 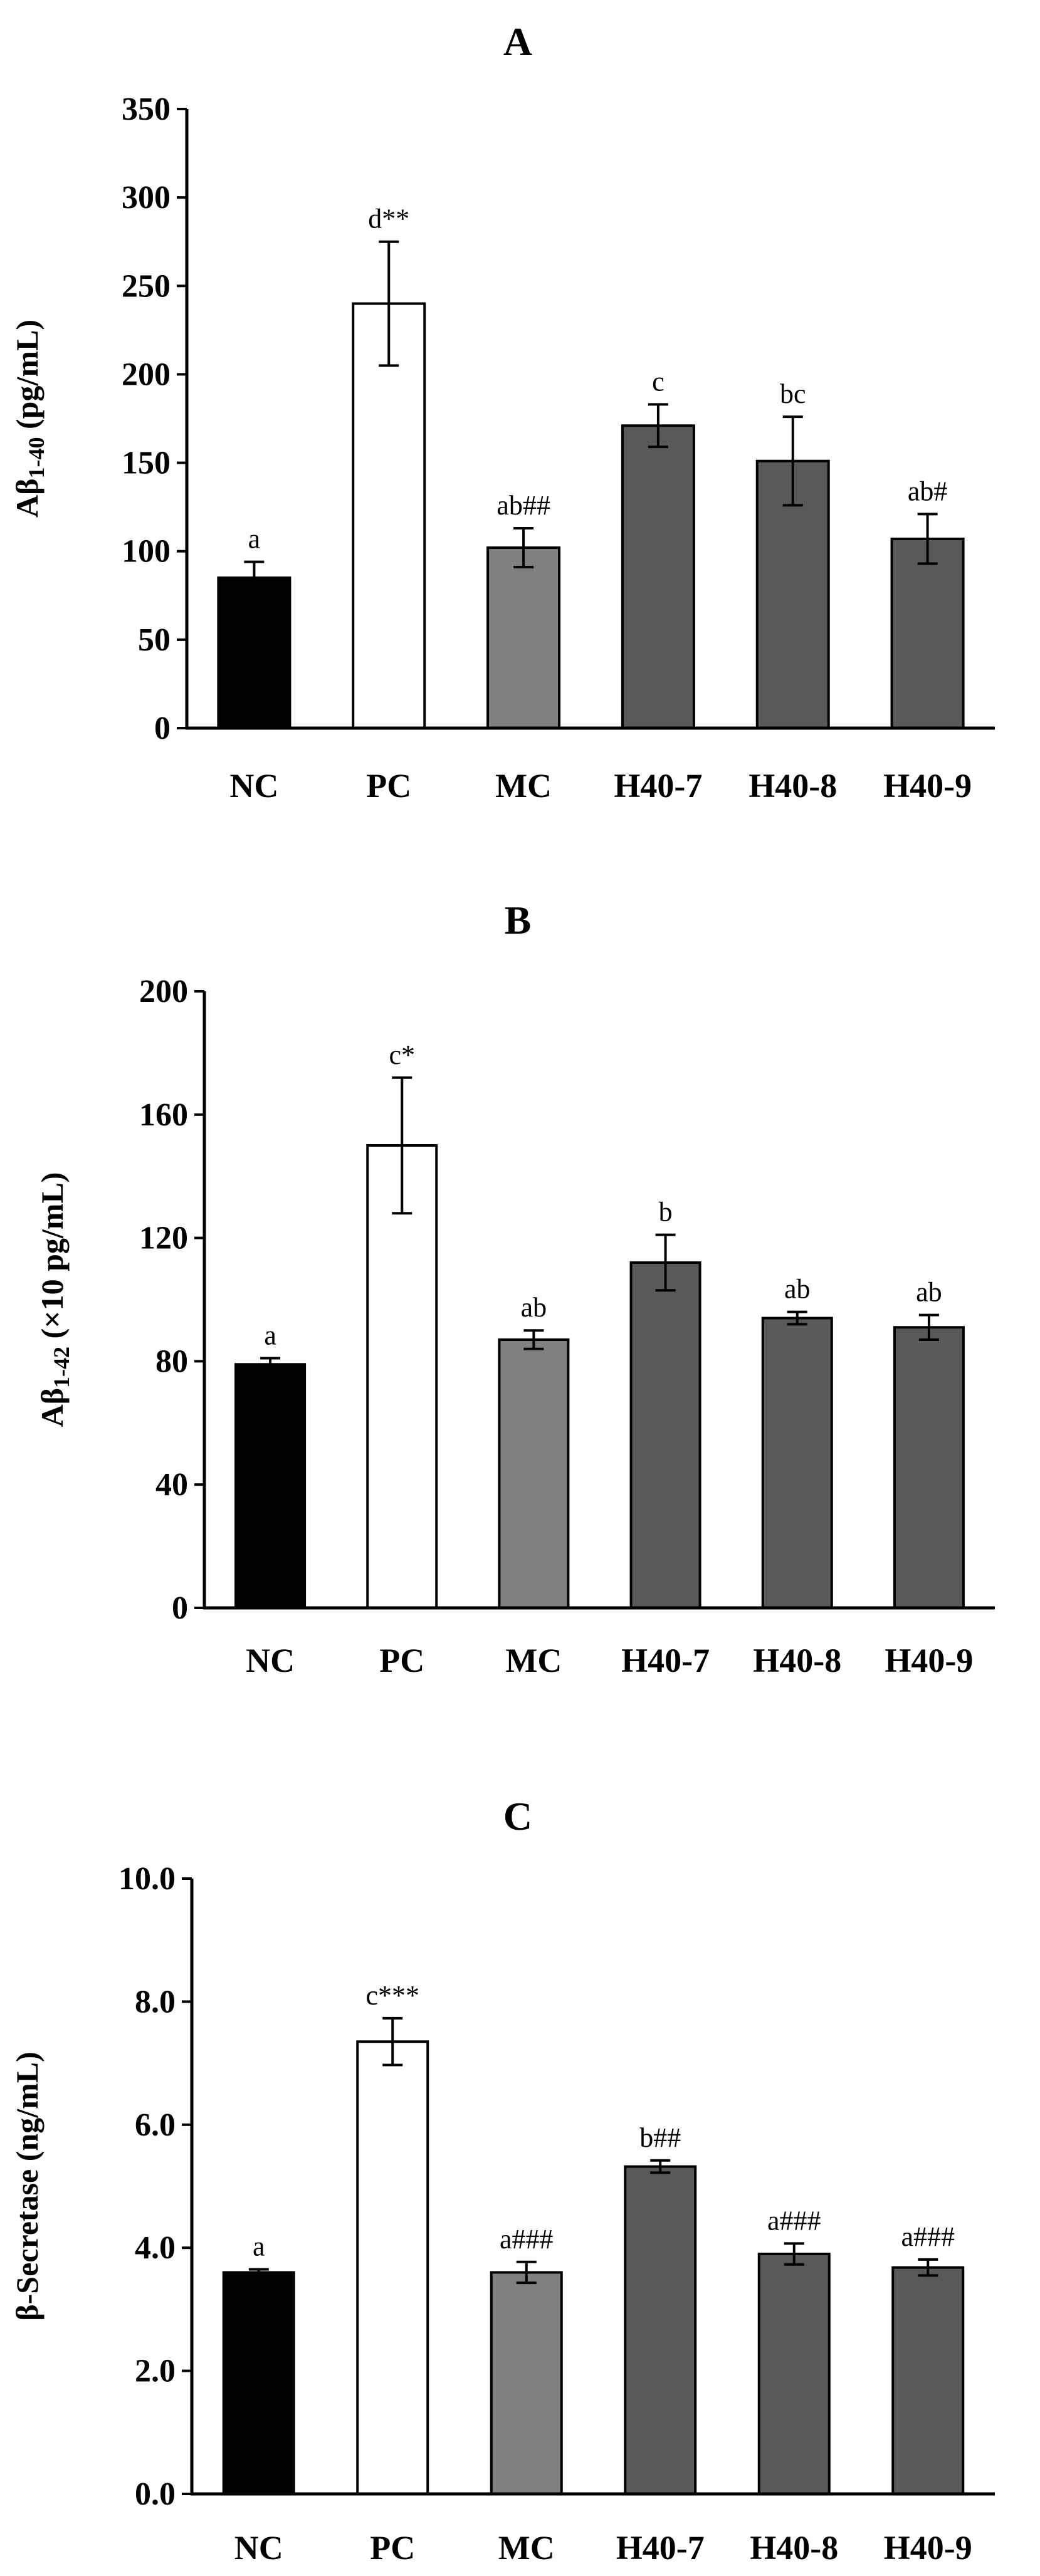 What do you see at coordinates (37, 458) in the screenshot?
I see `y-axis-label-subscript: 1-40` at bounding box center [37, 458].